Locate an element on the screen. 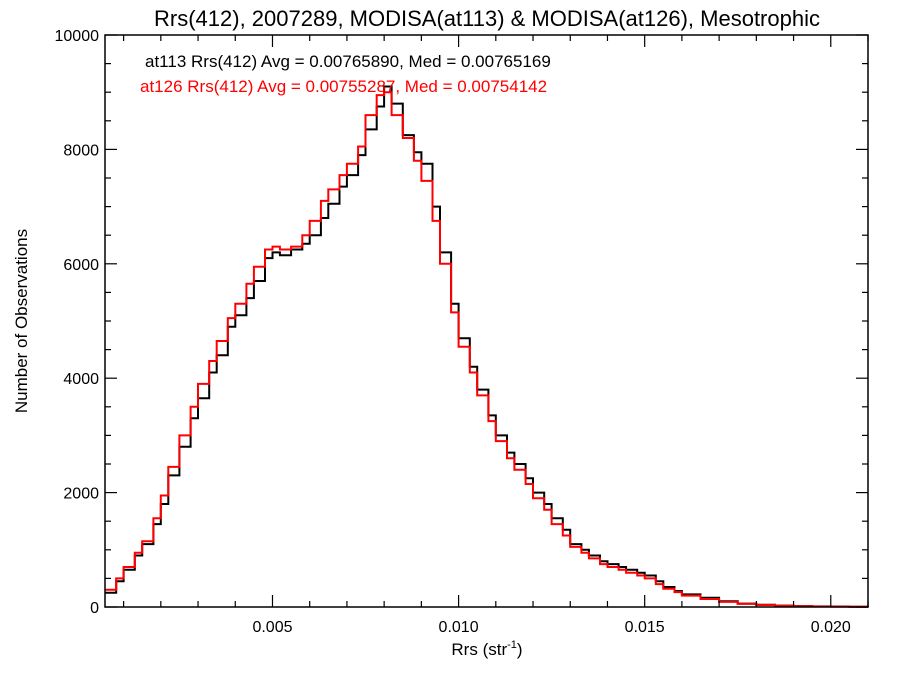 The height and width of the screenshot is (675, 900). y-tick-label: 6000 is located at coordinates (81, 265).